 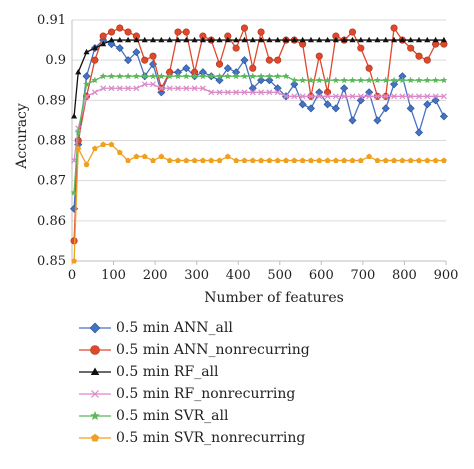 I want to click on legend-swatch, so click(x=95, y=437).